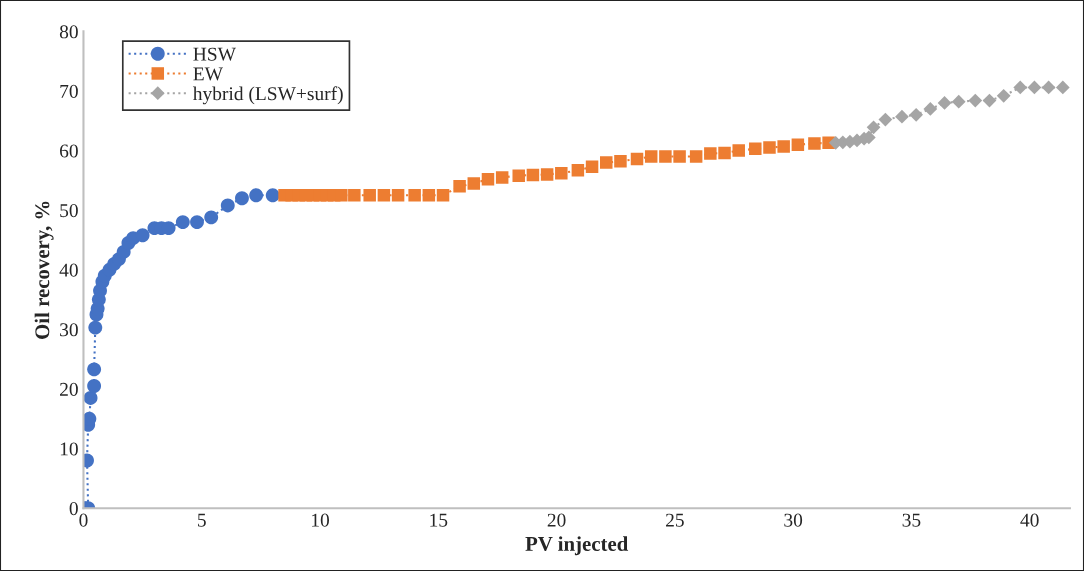 This screenshot has height=571, width=1084. Describe the element at coordinates (208, 74) in the screenshot. I see `legend-label: EW` at that location.